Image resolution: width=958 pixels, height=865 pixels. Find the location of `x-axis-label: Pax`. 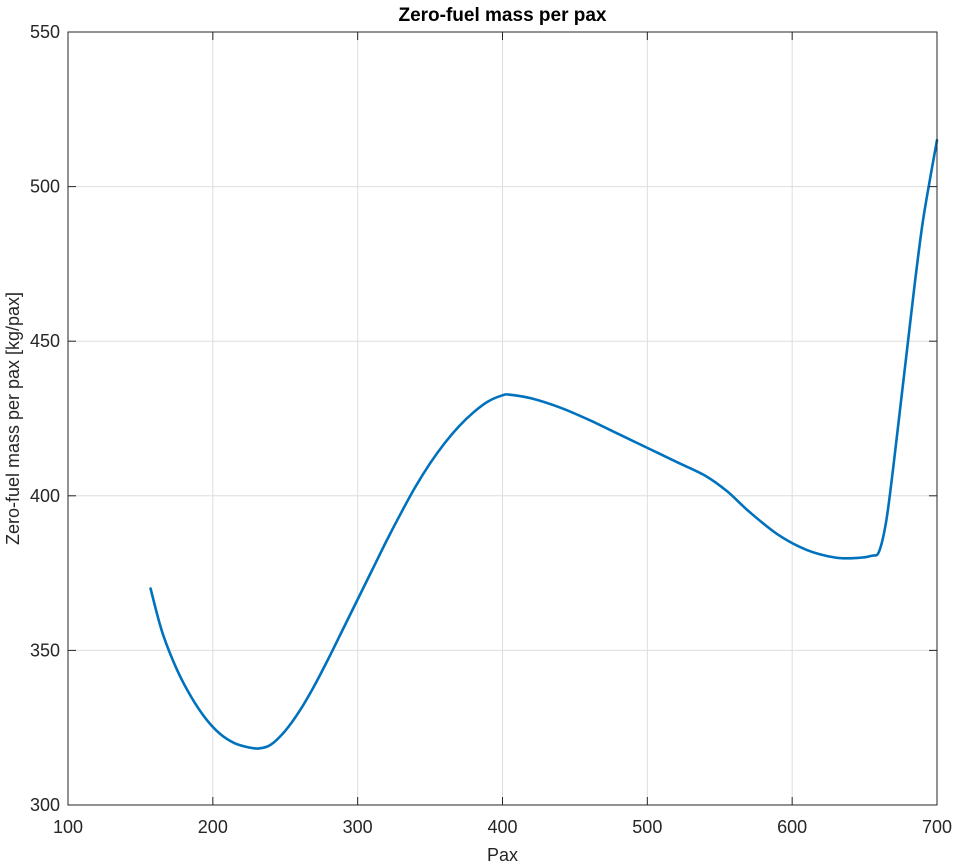

x-axis-label: Pax is located at coordinates (502, 855).